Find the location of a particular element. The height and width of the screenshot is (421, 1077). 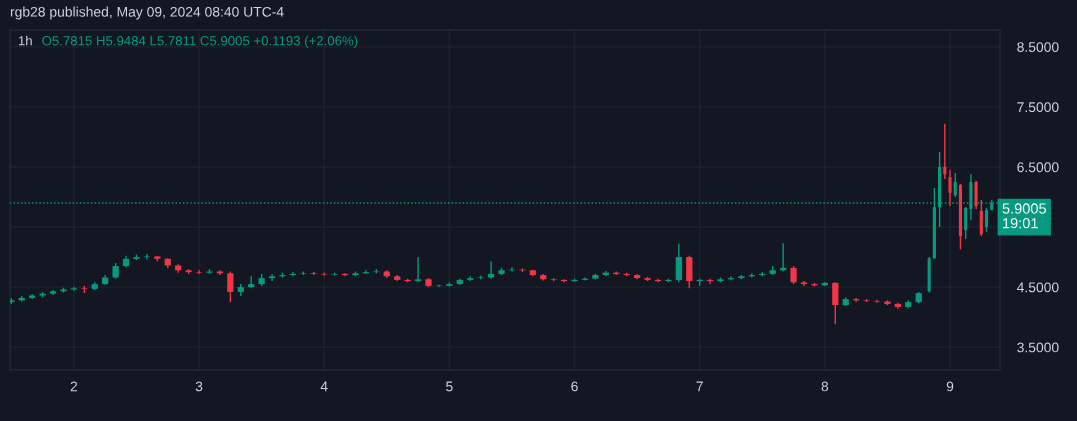

x-tick-label: 2 is located at coordinates (74, 386).